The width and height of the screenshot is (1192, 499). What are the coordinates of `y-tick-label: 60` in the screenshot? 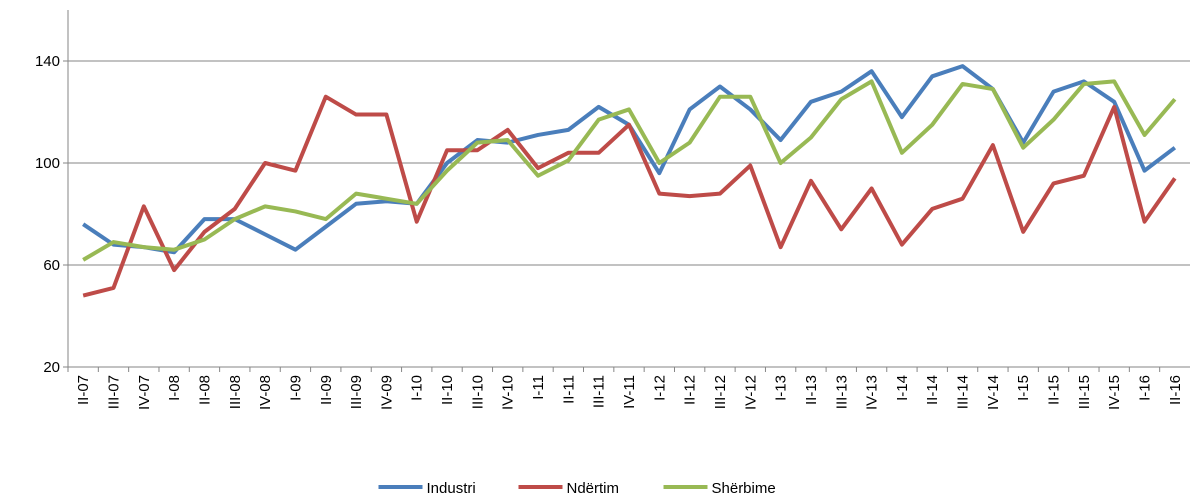 It's located at (51, 265).